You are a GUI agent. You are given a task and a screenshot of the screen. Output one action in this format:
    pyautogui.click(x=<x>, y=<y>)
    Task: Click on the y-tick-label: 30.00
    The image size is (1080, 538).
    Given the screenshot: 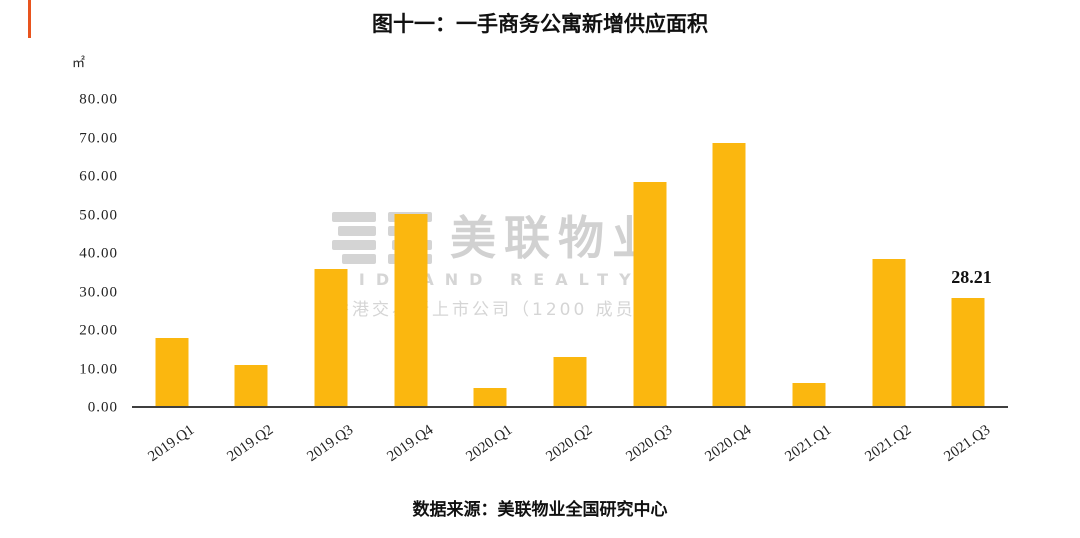 What is the action you would take?
    pyautogui.click(x=98, y=292)
    